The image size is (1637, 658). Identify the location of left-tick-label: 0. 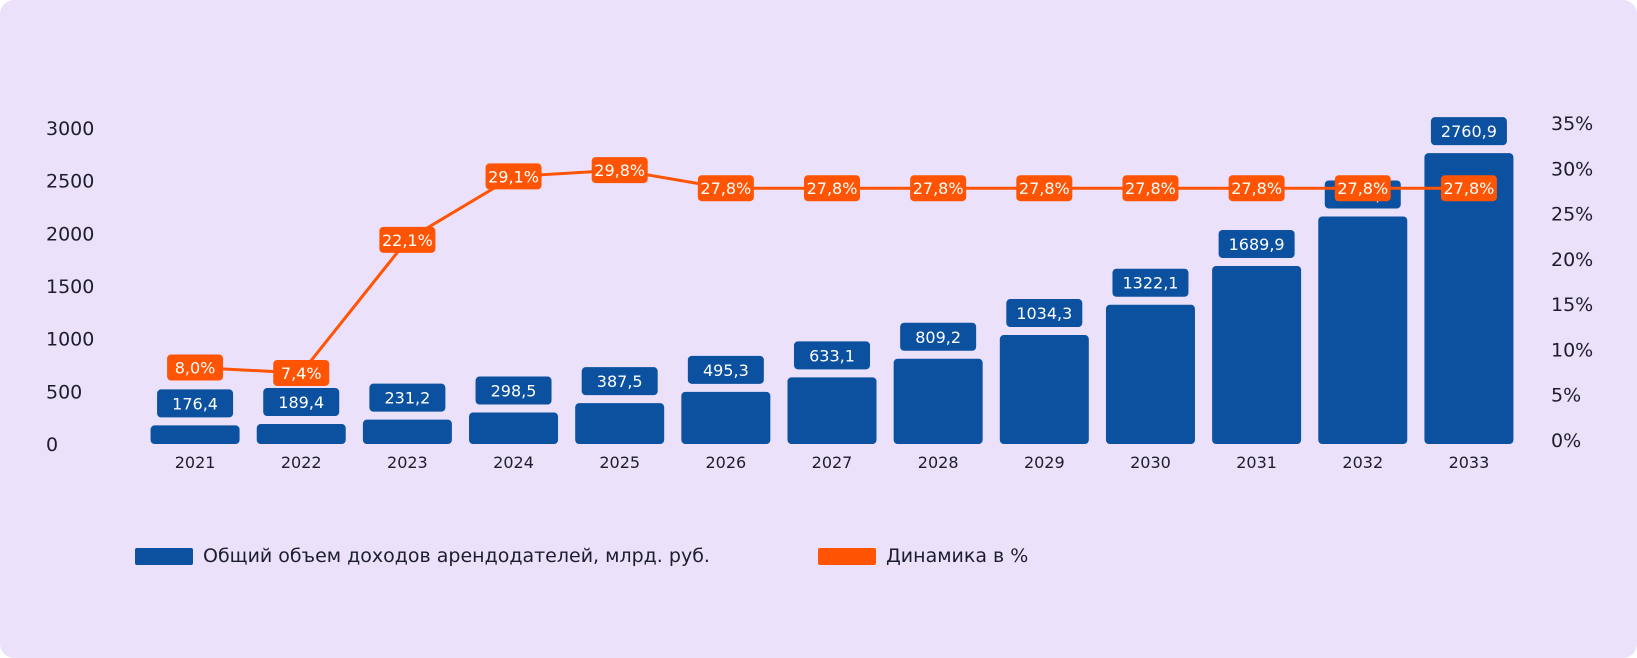
(52, 445).